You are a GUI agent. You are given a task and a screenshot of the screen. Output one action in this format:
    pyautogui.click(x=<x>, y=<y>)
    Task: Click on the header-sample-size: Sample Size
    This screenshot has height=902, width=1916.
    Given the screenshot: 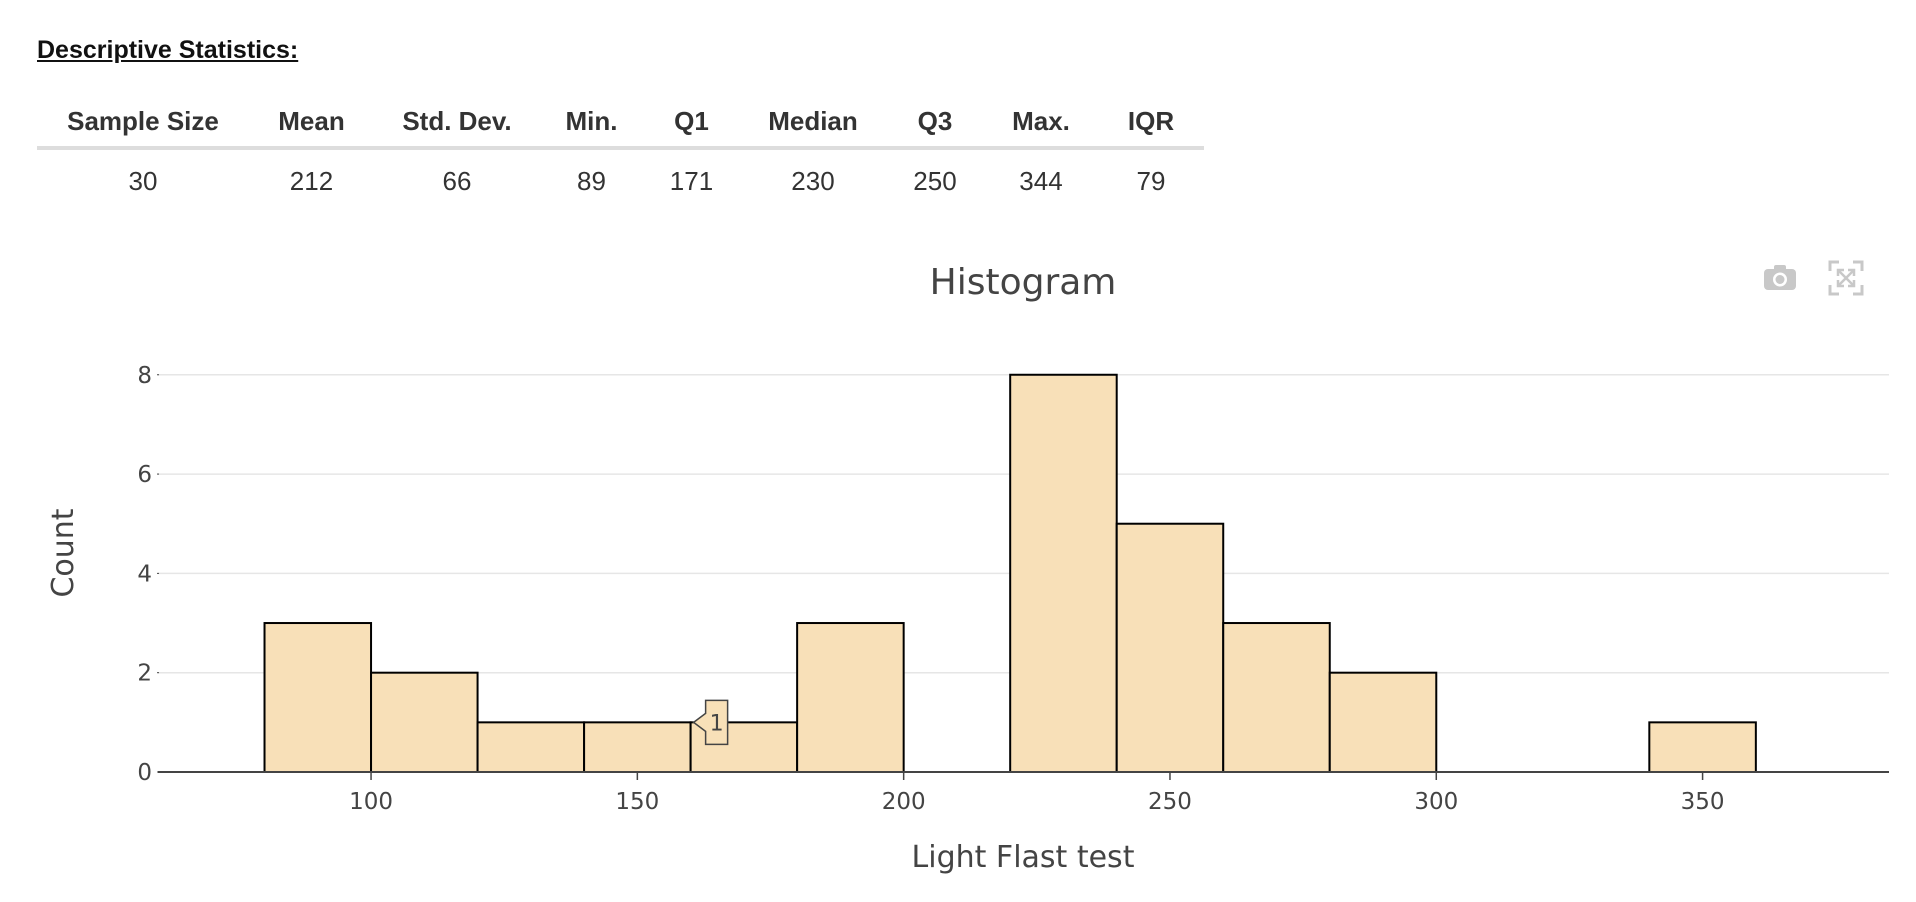 What is the action you would take?
    pyautogui.click(x=143, y=123)
    